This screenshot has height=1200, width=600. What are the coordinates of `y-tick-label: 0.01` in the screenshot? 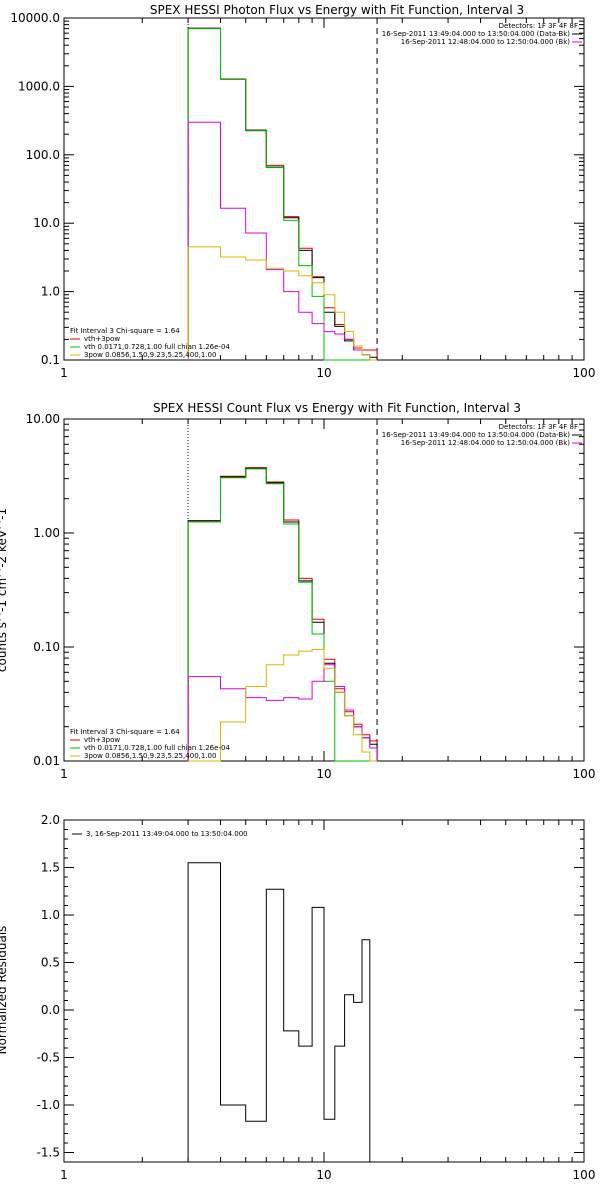 It's located at (46, 761).